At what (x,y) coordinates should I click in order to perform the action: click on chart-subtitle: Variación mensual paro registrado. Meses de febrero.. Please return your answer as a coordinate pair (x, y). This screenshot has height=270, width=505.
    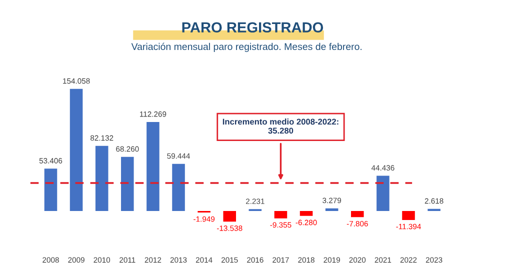
    Looking at the image, I should click on (246, 47).